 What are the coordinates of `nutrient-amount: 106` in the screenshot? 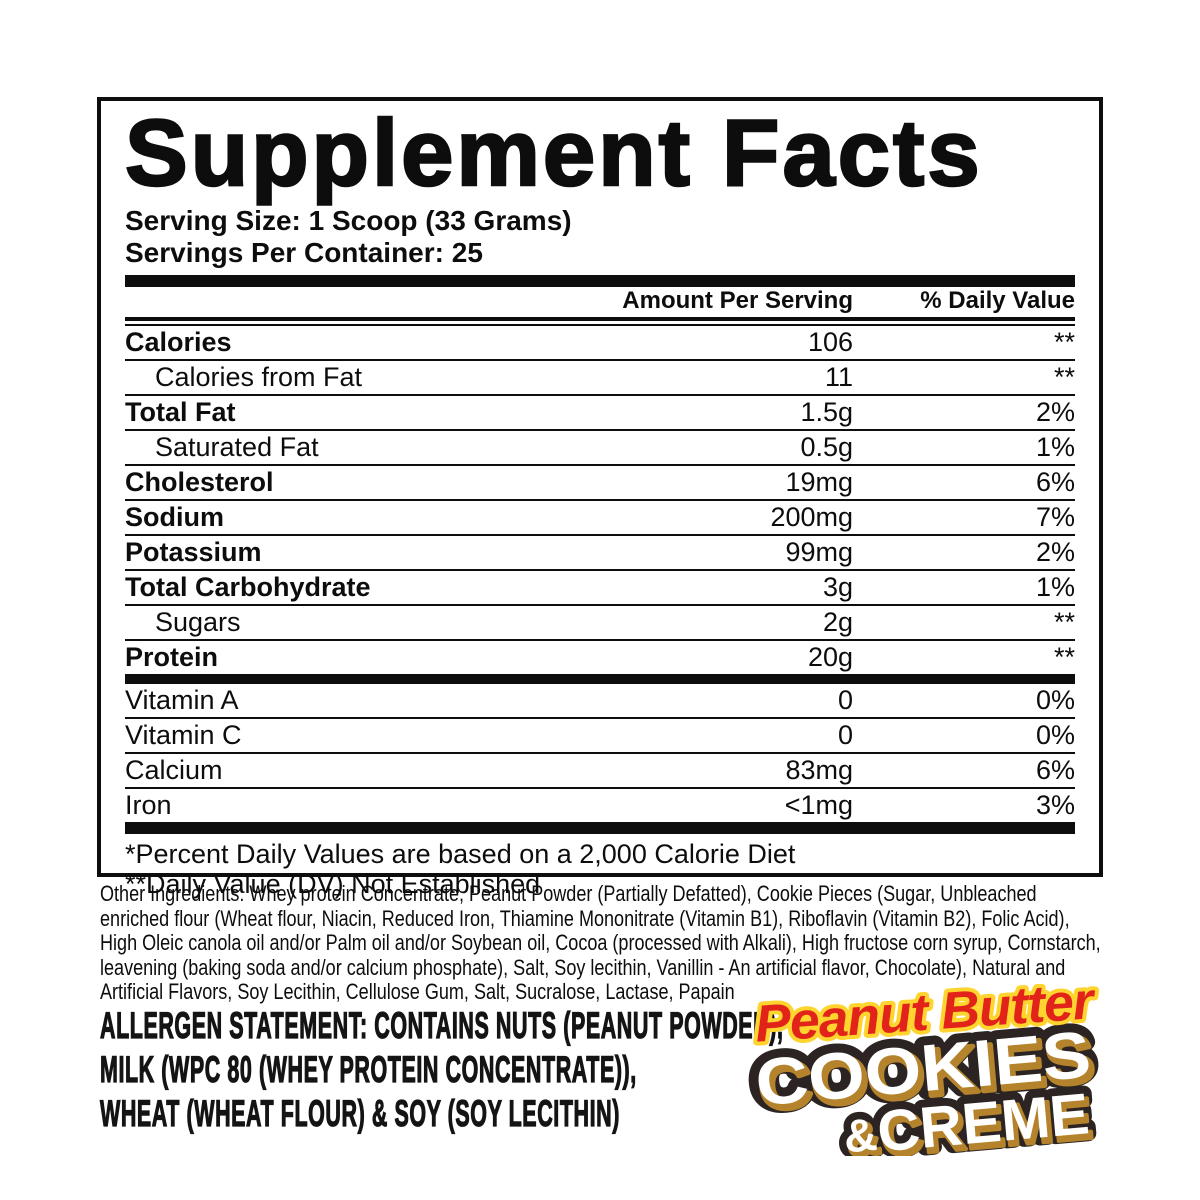 It's located at (830, 342).